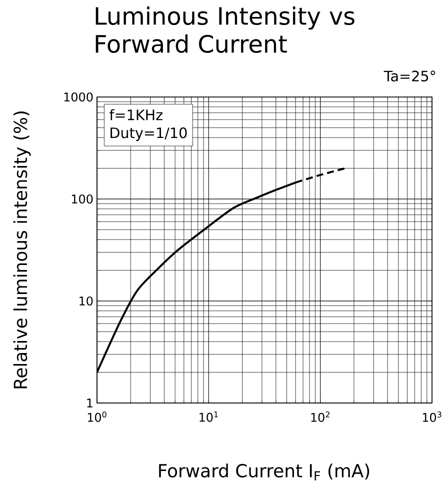 This screenshot has height=500, width=445. Describe the element at coordinates (225, 29) in the screenshot. I see `chart-title: Luminous Intensity vs Forward Current` at that location.